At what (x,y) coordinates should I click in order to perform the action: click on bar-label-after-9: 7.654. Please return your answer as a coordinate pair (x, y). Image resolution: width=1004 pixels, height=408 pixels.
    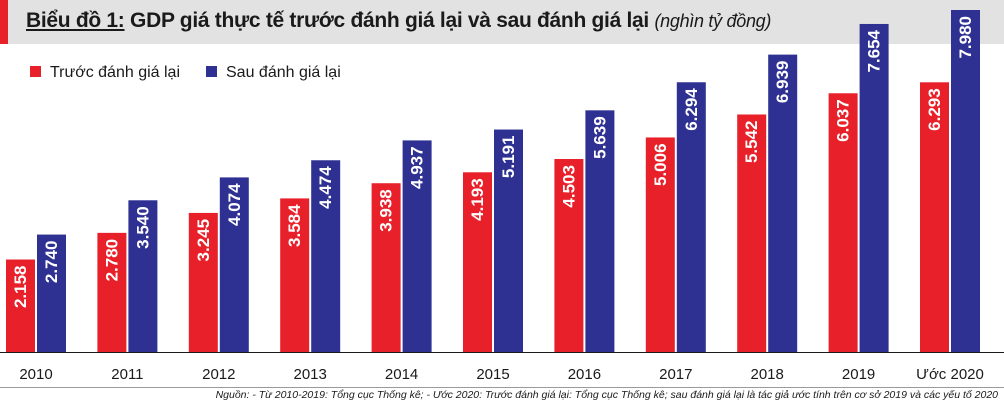
    Looking at the image, I should click on (874, 50).